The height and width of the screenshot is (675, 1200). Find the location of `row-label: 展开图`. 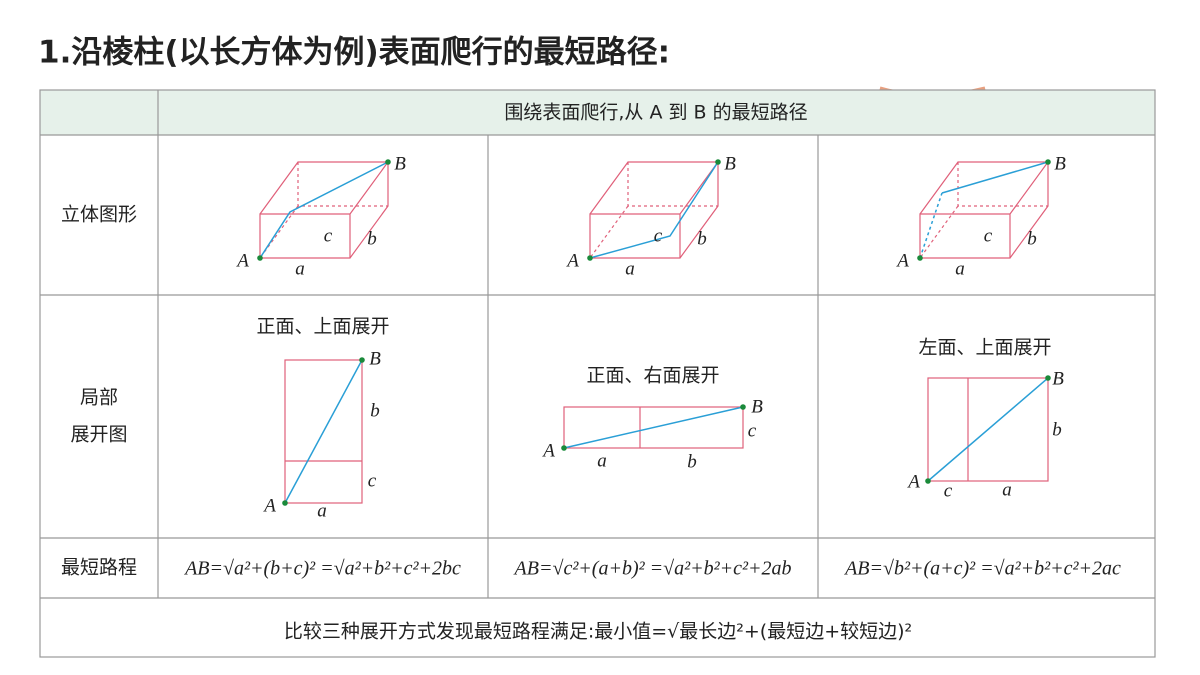

row-label: 展开图 is located at coordinates (98, 435).